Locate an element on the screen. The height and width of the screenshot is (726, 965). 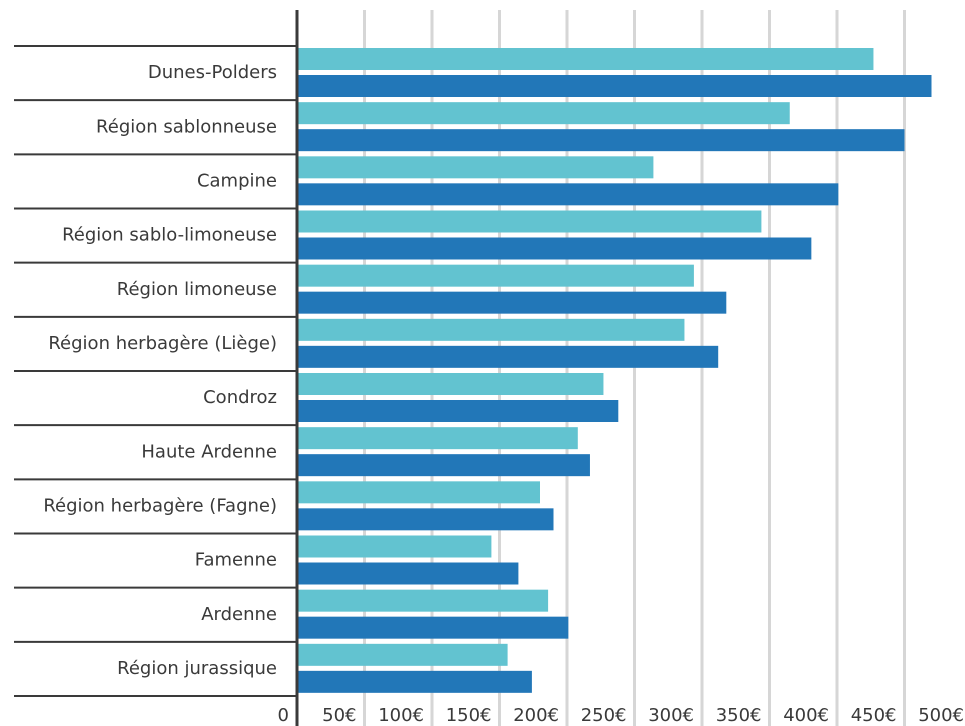
y-tick-label: Campine is located at coordinates (237, 180).